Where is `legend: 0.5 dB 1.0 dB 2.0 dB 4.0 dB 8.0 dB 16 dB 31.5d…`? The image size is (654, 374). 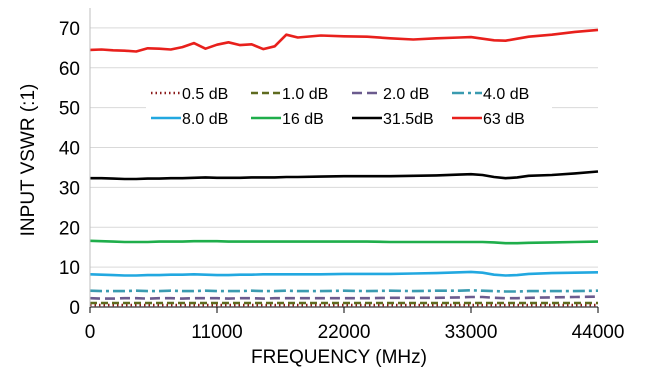
legend: 0.5 dB 1.0 dB 2.0 dB 4.0 dB 8.0 dB 16 dB 31.5d… is located at coordinates (349, 104).